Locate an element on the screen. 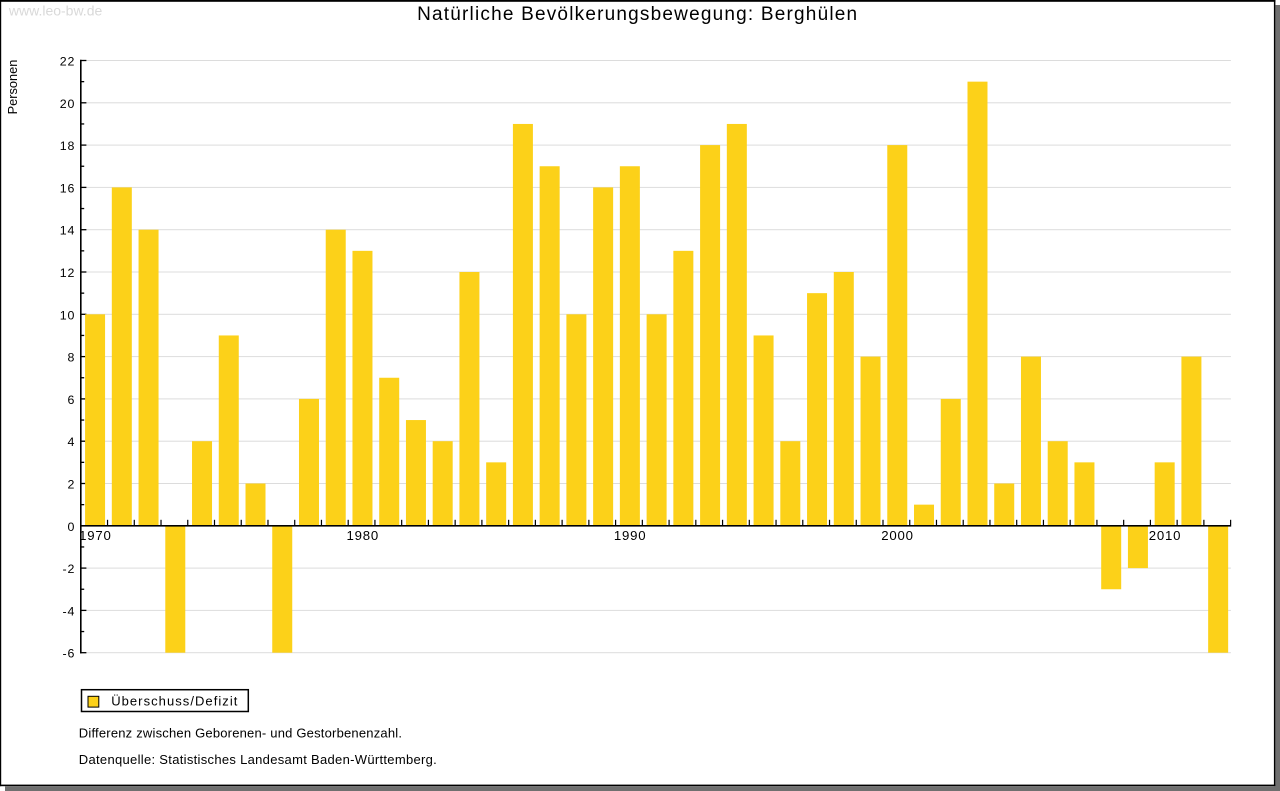  svg-text: 2010 is located at coordinates (1165, 535).